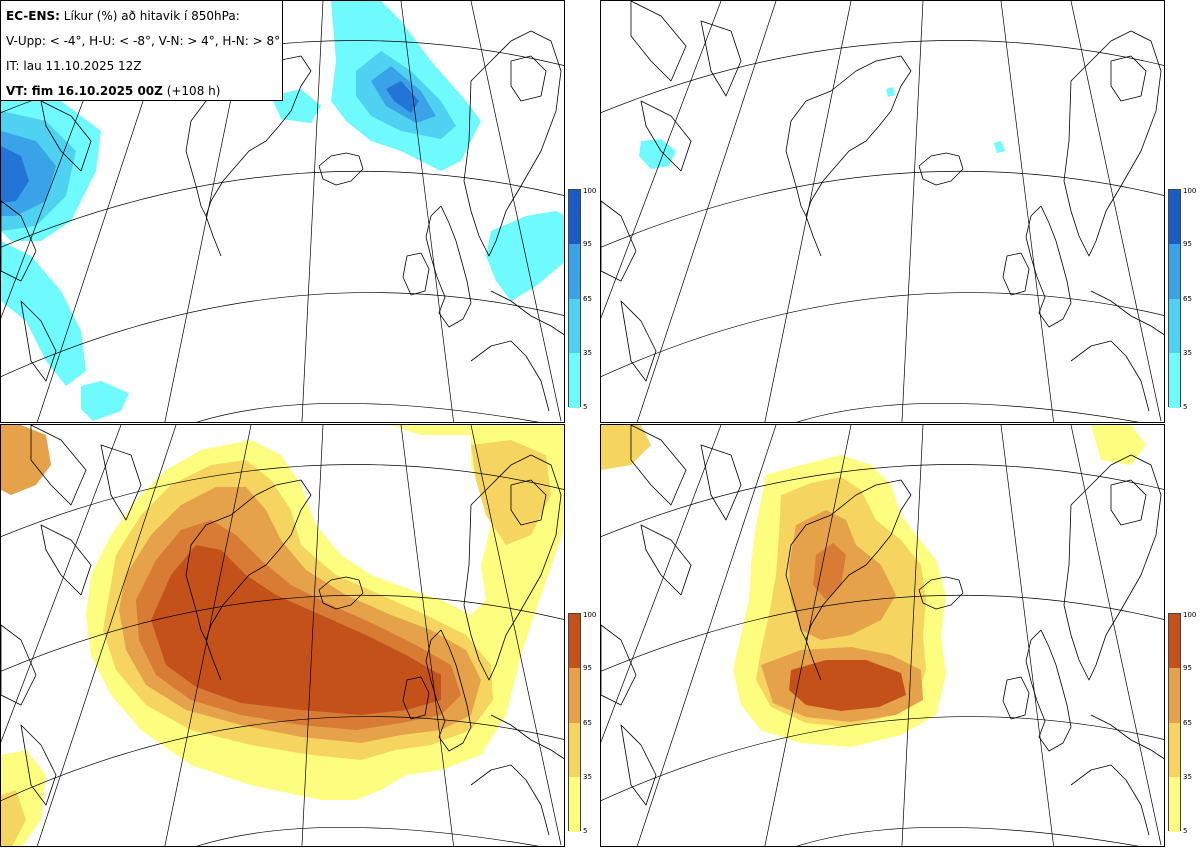  Describe the element at coordinates (123, 16) in the screenshot. I see `info-title: EC-ENS: Líkur (%) að hitavik í 850hPa:` at that location.